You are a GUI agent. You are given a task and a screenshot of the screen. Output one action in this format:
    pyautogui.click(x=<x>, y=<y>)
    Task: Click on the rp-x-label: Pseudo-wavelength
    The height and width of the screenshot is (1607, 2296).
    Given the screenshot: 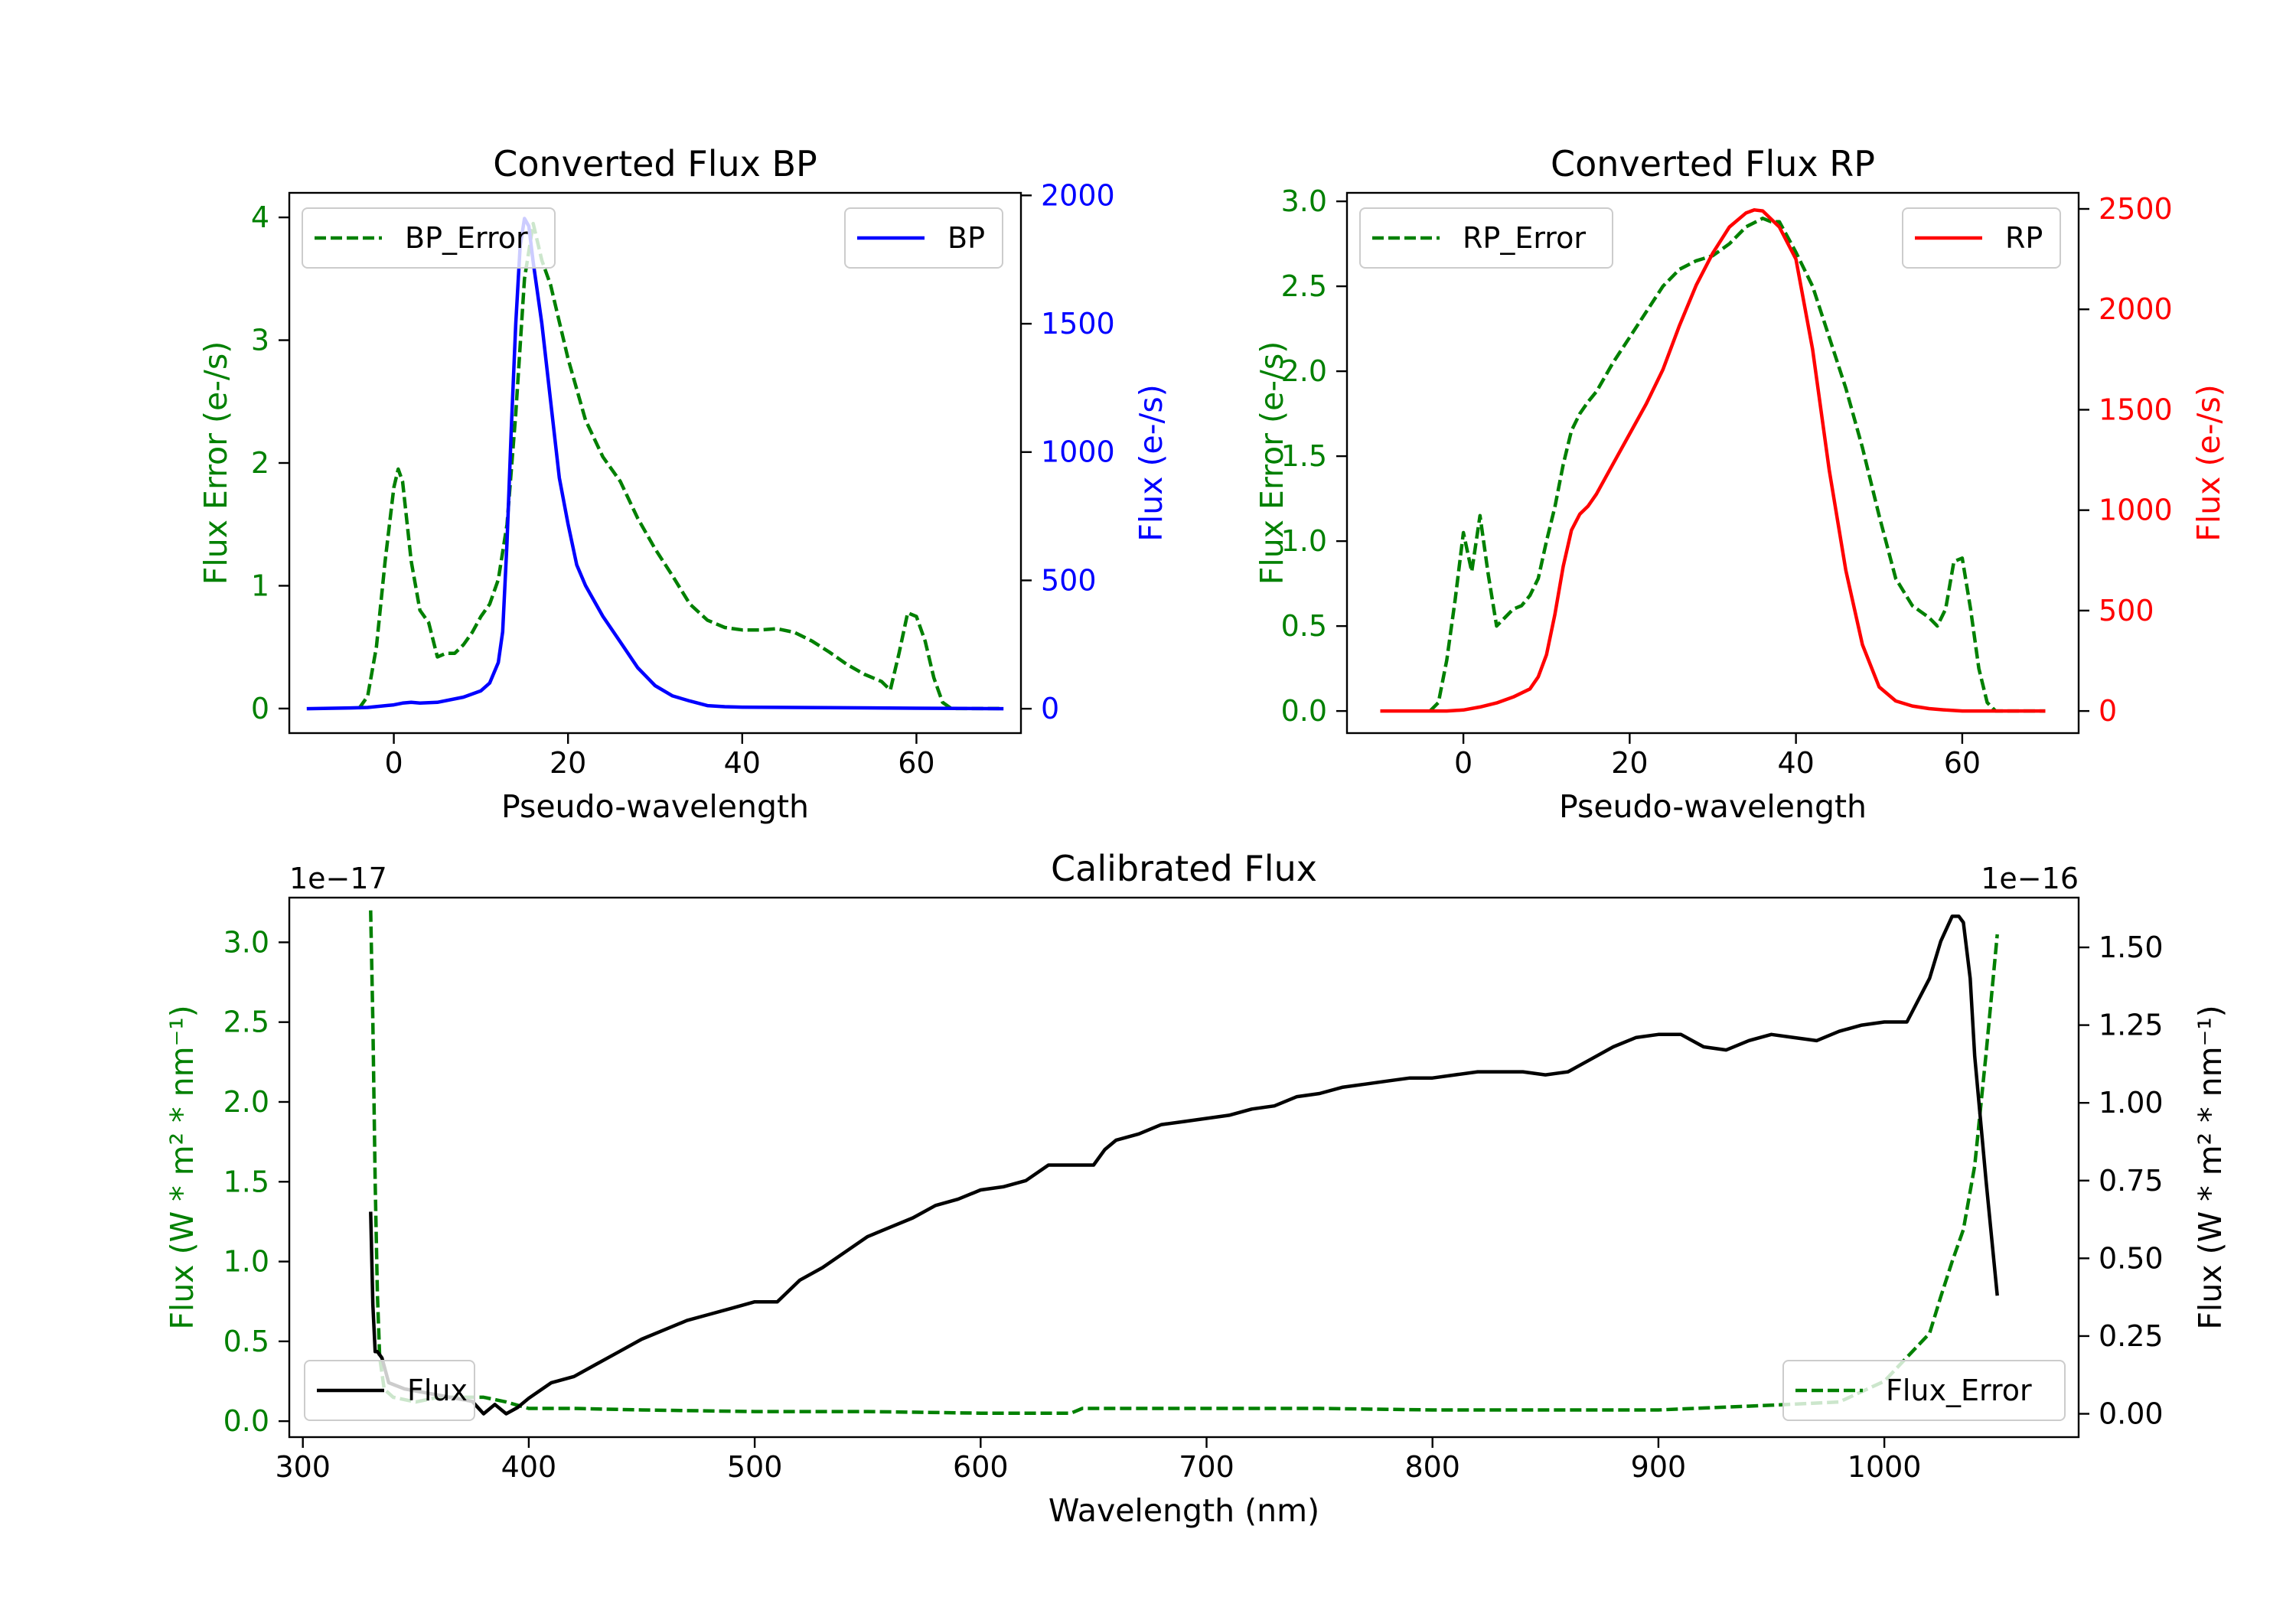 What is the action you would take?
    pyautogui.click(x=1713, y=806)
    